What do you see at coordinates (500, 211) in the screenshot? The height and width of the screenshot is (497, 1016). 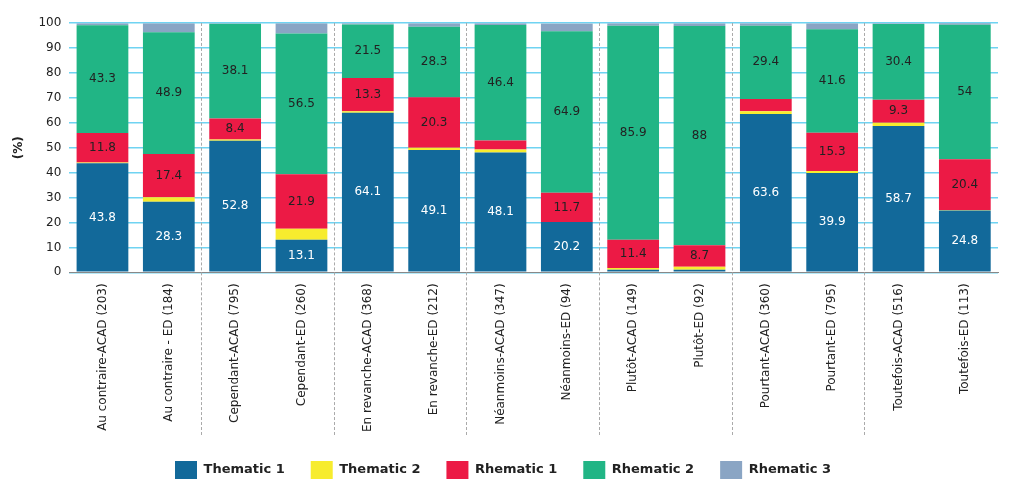 I see `data-label: 48.1` at bounding box center [500, 211].